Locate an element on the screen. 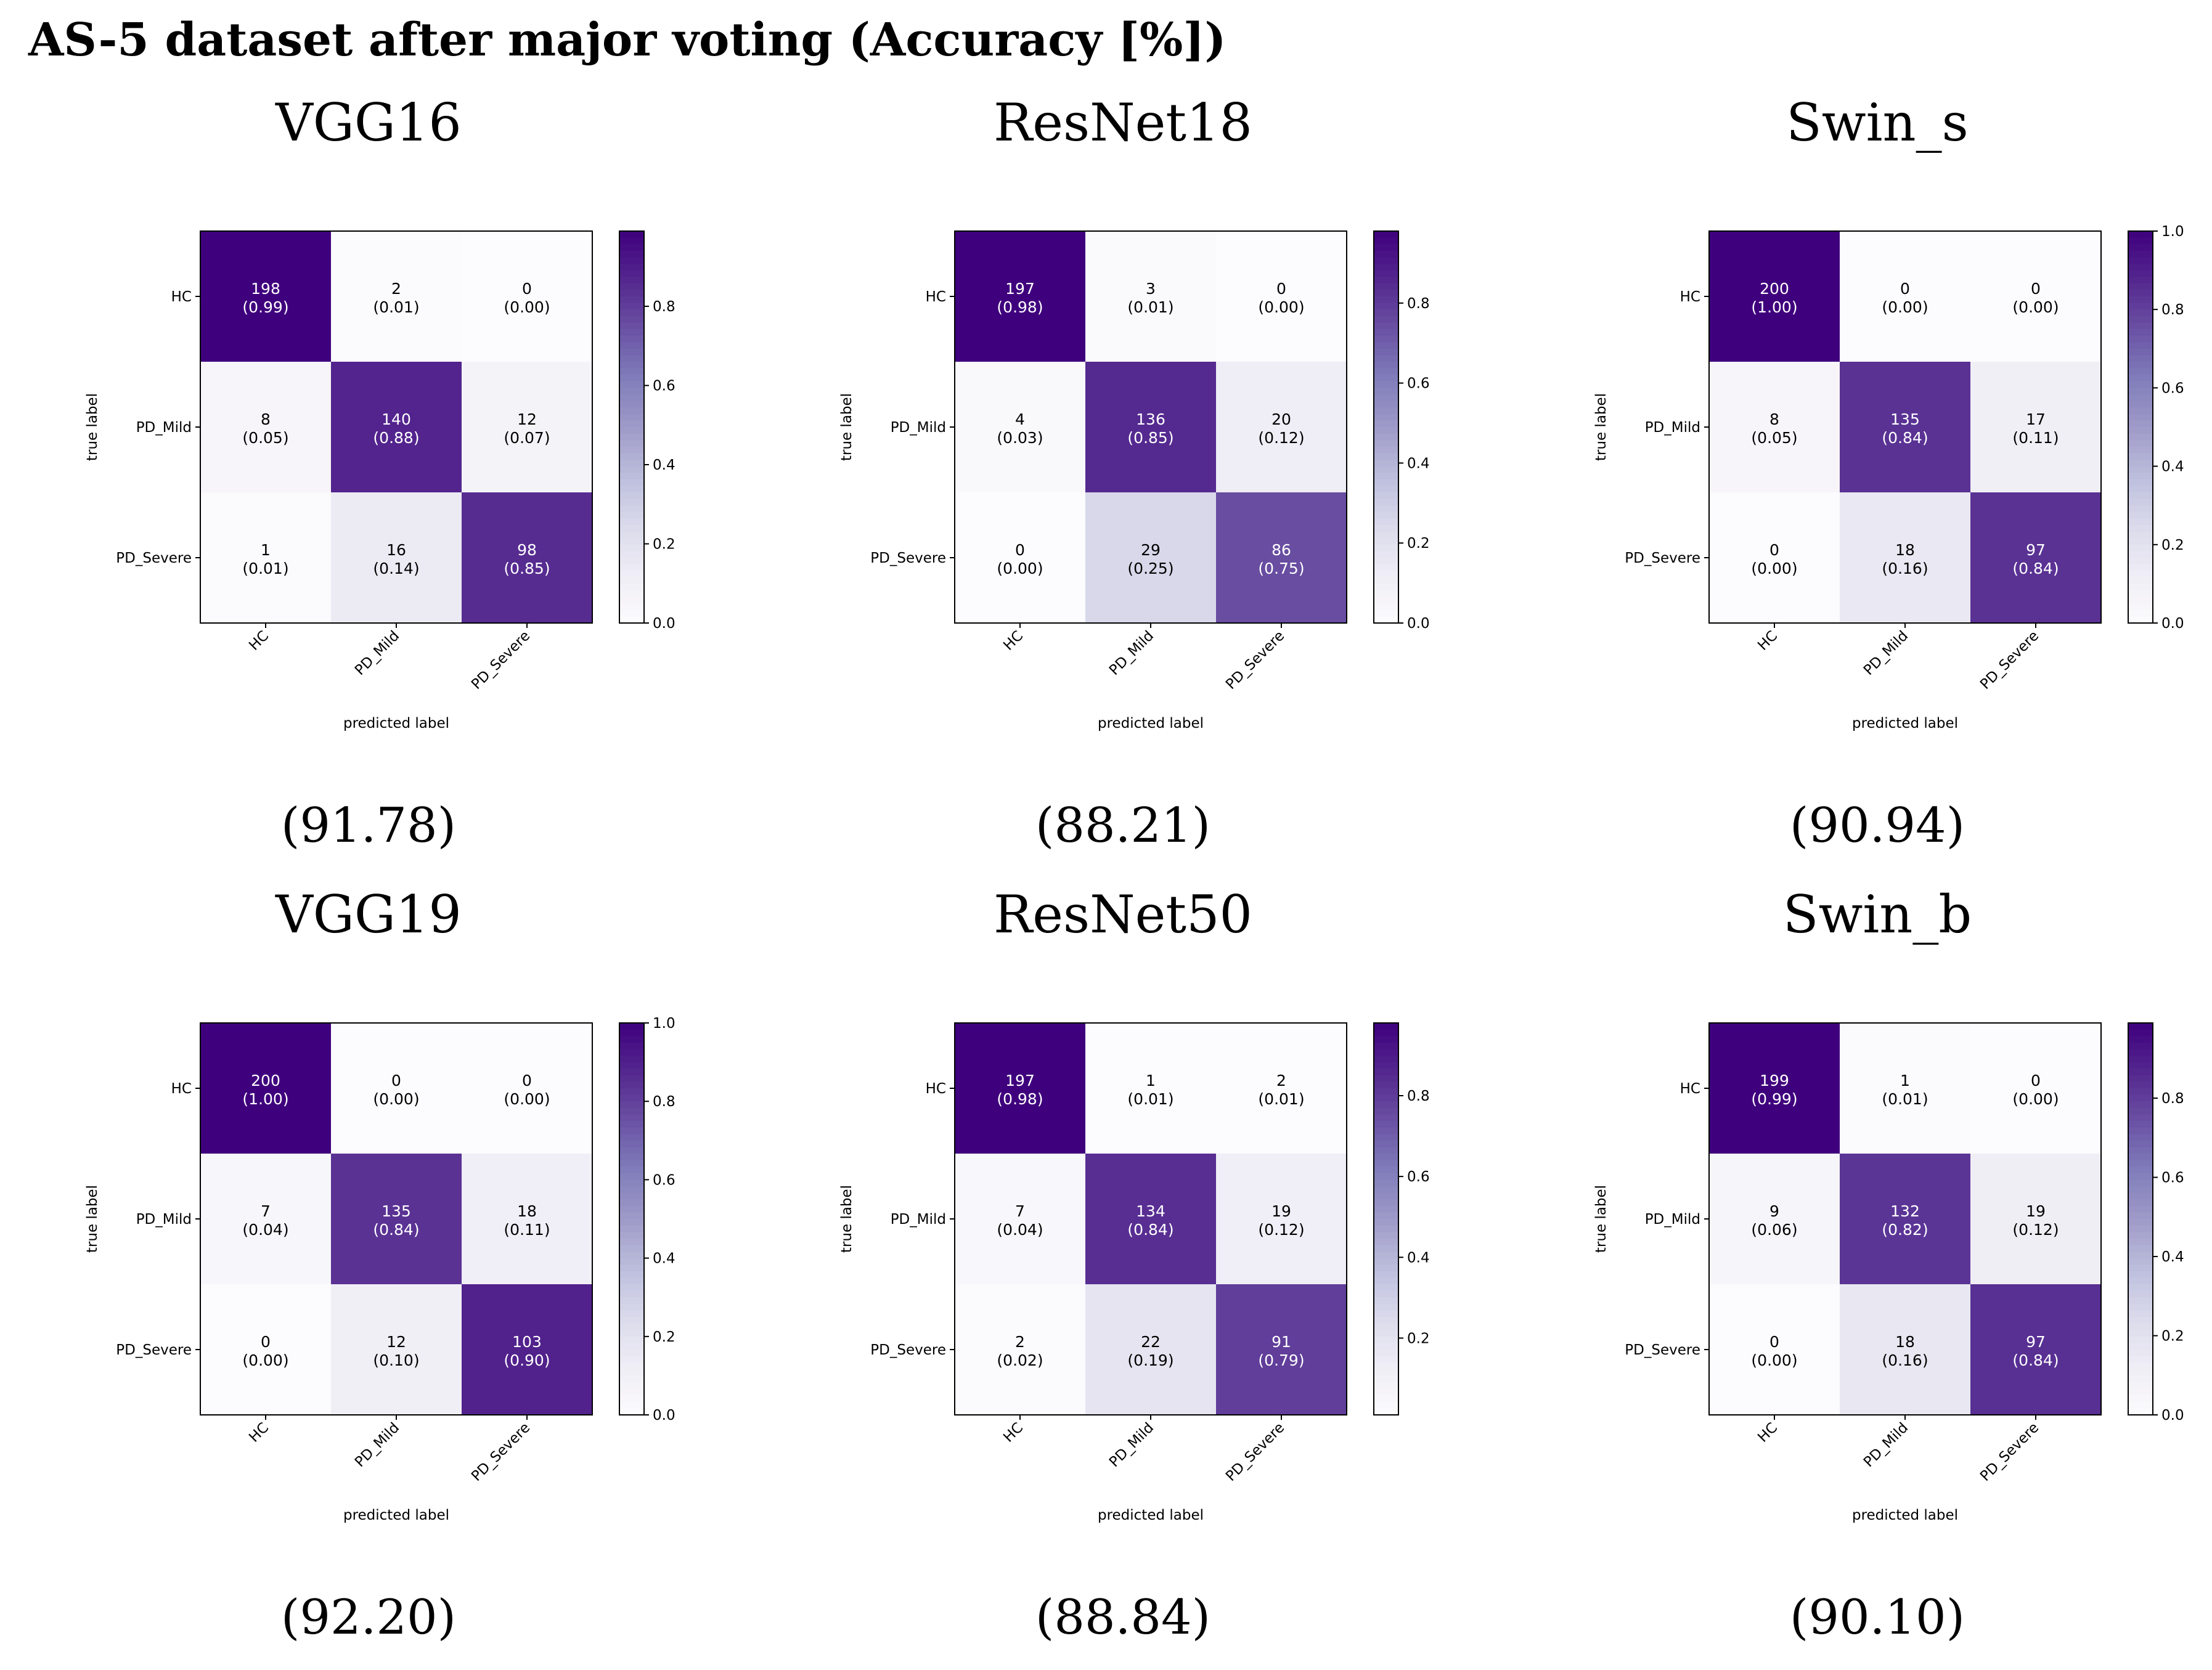 Image resolution: width=2212 pixels, height=1670 pixels. model-title: ResNet18 is located at coordinates (1123, 122).